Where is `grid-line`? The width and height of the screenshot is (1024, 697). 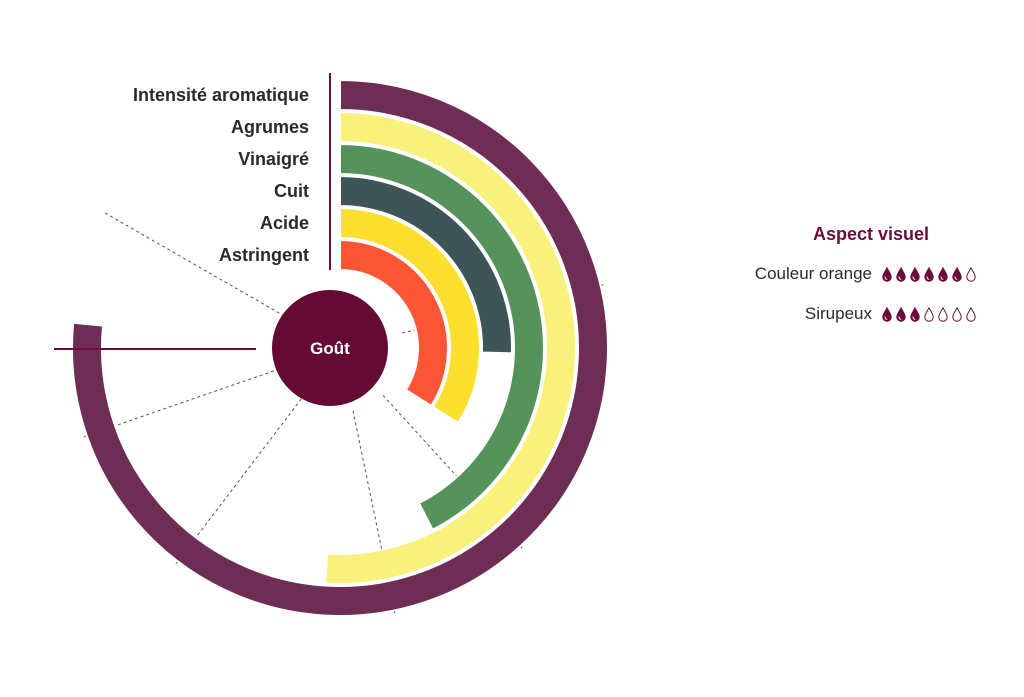 grid-line is located at coordinates (193, 264).